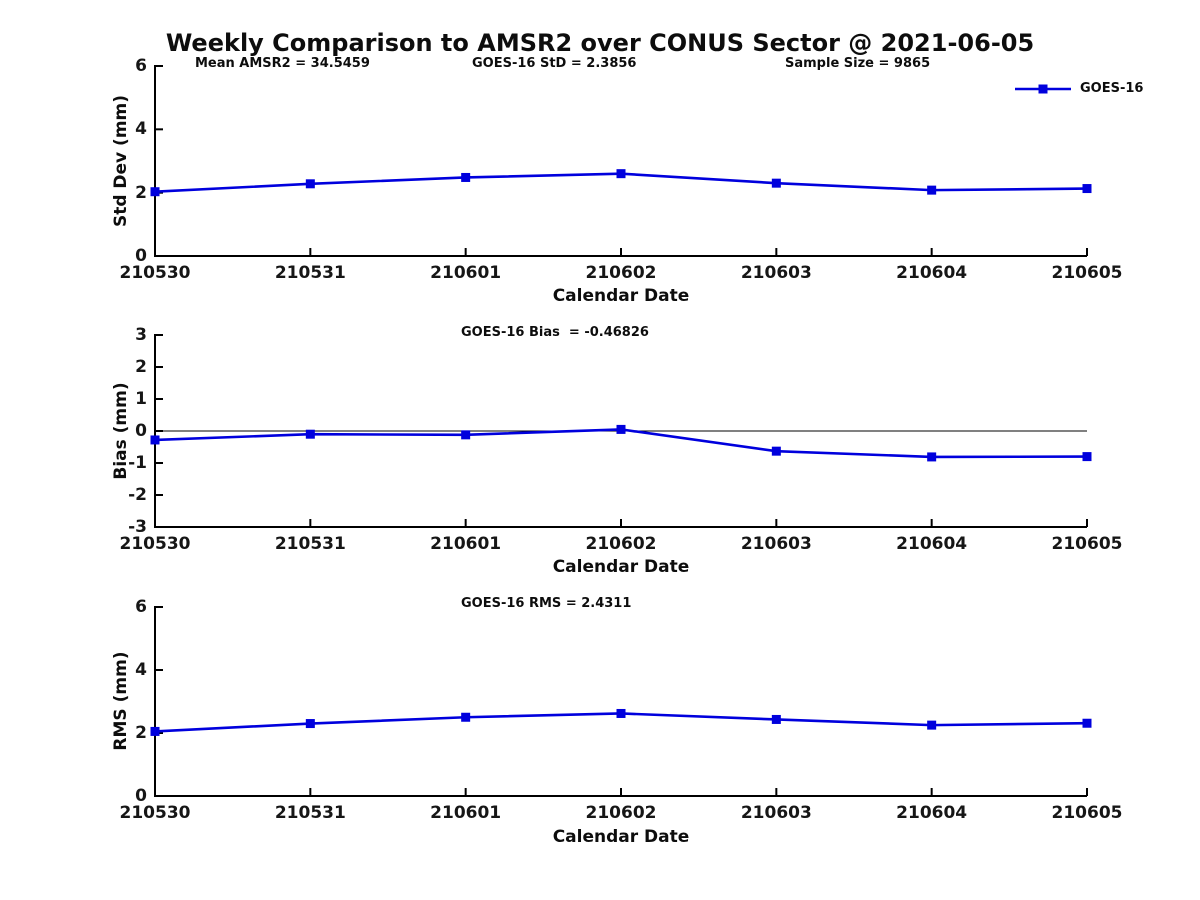 The width and height of the screenshot is (1200, 900). What do you see at coordinates (137, 495) in the screenshot?
I see `y-tick-label: -2` at bounding box center [137, 495].